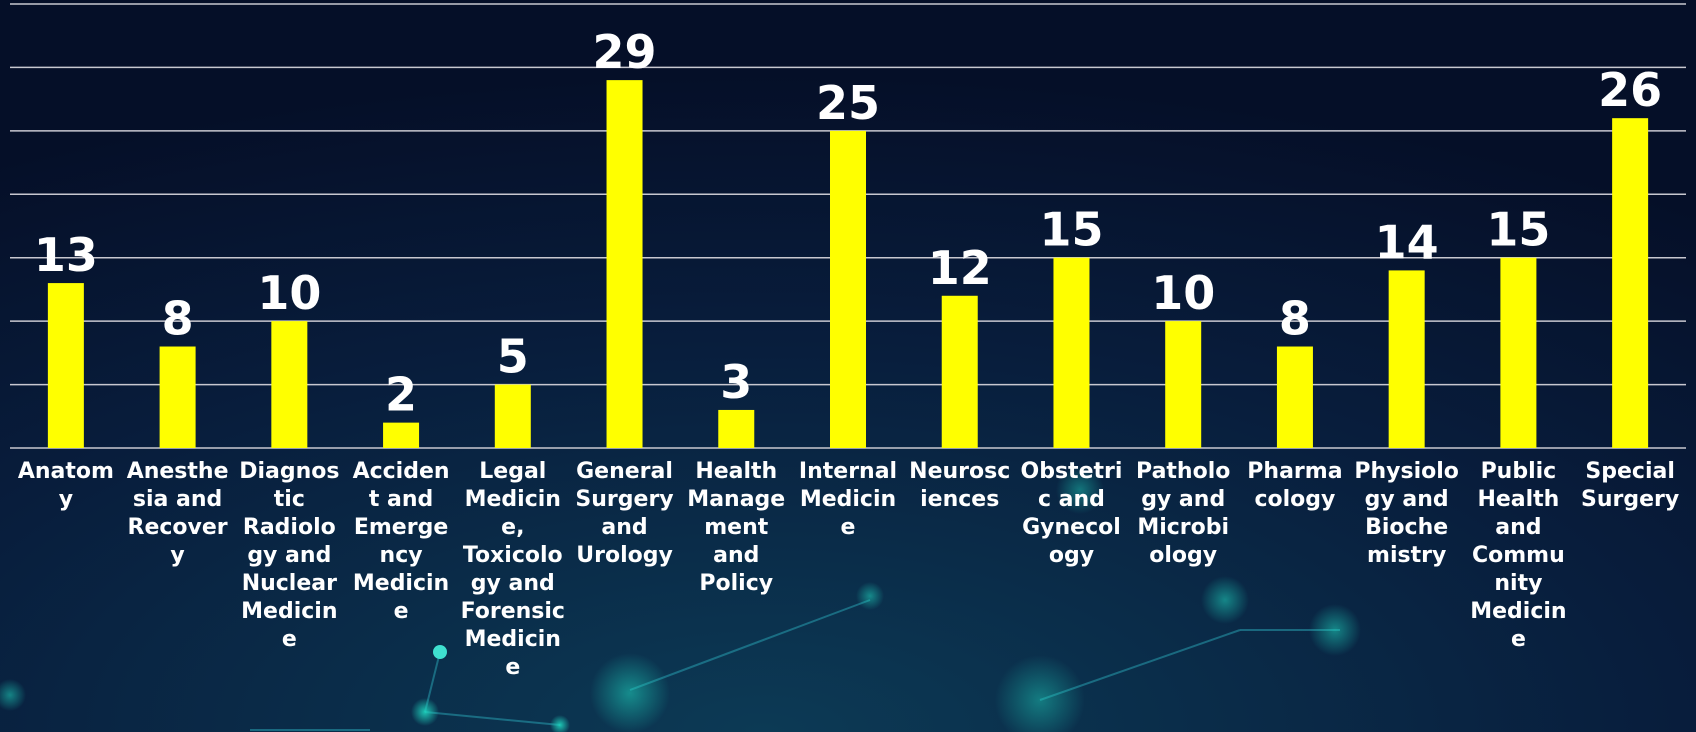 The height and width of the screenshot is (732, 1696). I want to click on x-tick-label: Anesthe sia and Recover y, so click(178, 513).